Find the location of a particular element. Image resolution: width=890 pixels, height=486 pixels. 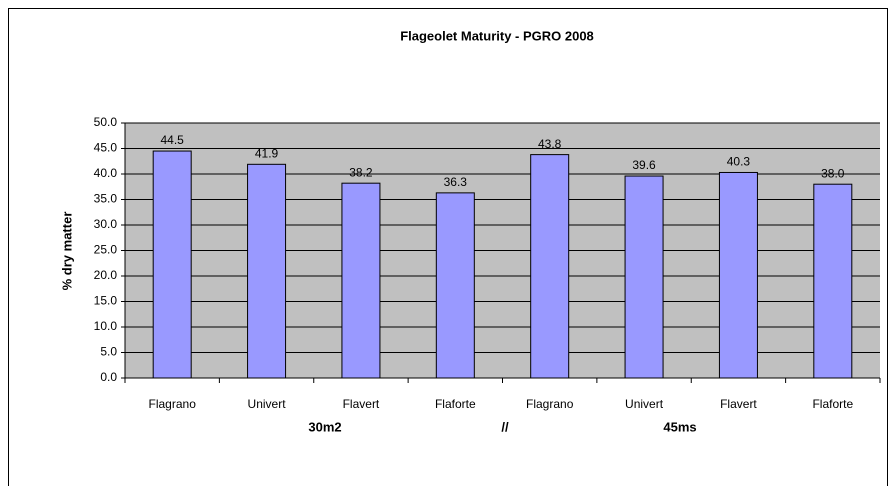

y-tick-label: 35.0 is located at coordinates (106, 199).